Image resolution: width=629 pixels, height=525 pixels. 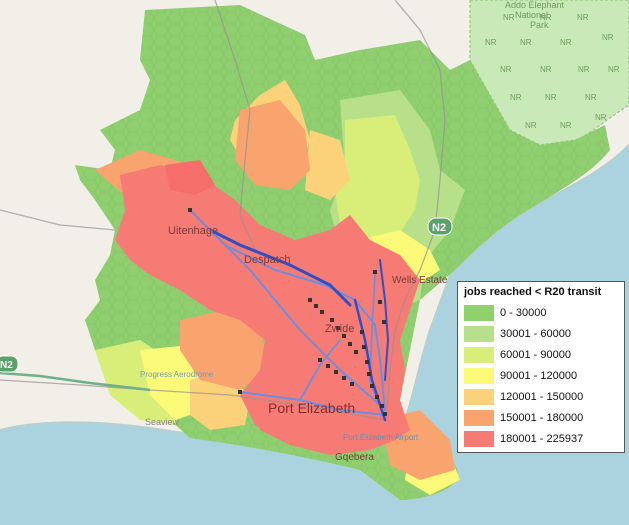 I want to click on label-port-elizabeth: Port Elizabeth, so click(x=311, y=408).